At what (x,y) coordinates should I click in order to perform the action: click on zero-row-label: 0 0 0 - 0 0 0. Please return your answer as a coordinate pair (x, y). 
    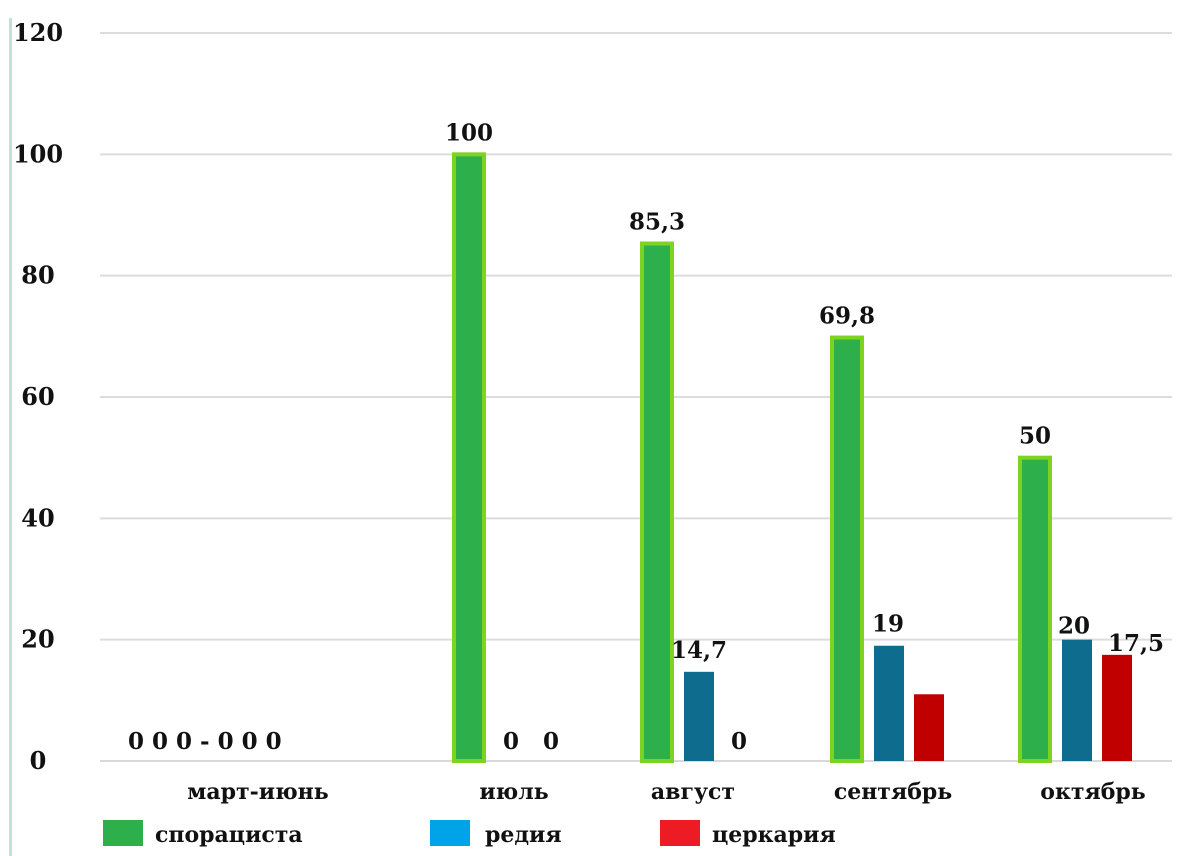
    Looking at the image, I should click on (205, 741).